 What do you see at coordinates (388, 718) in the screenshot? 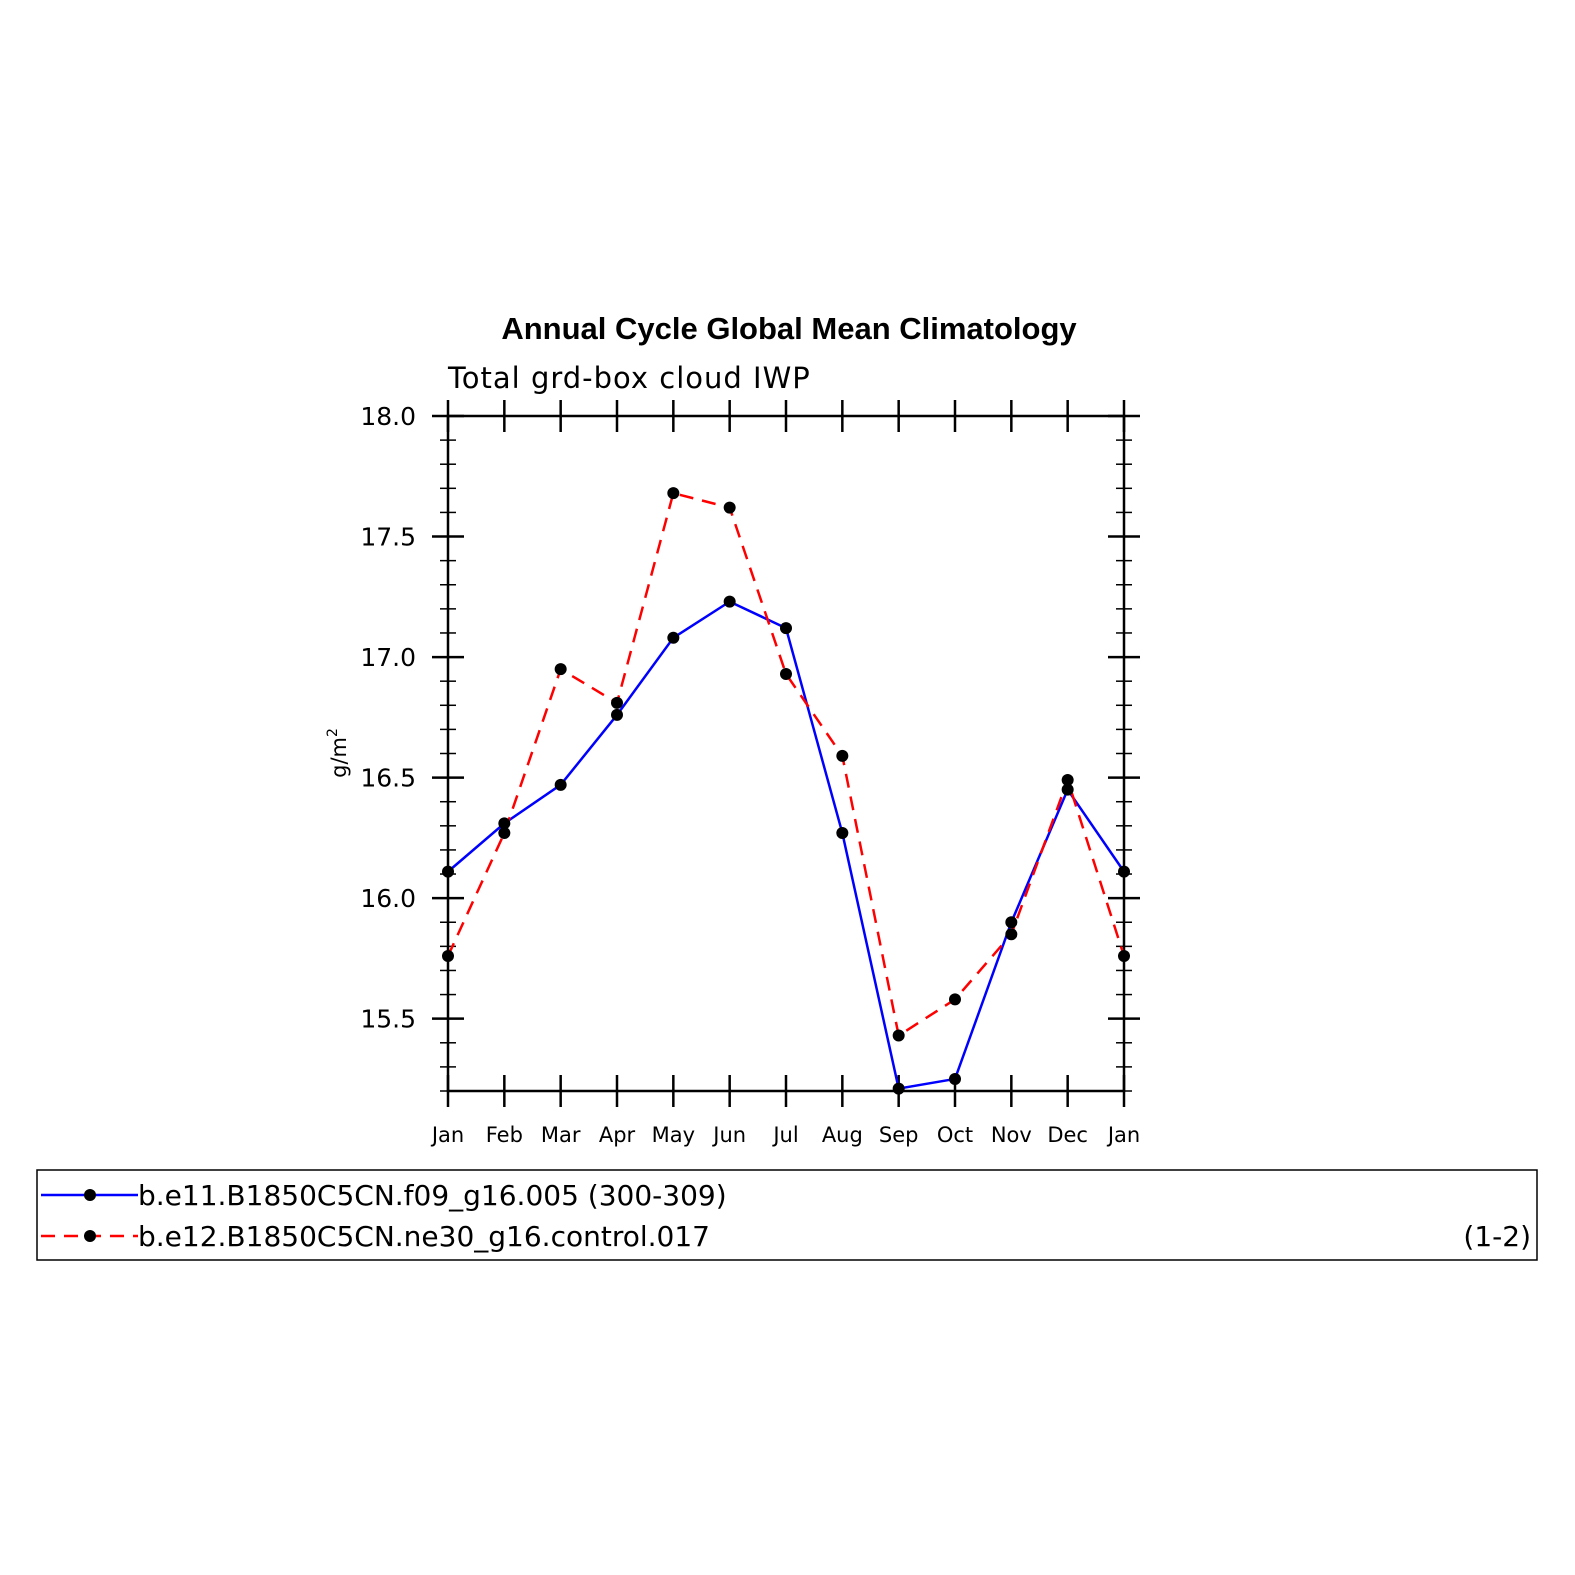
I see `y-tick-labels: 15.5 16.0 16.5 17.0 17.5 18.0` at bounding box center [388, 718].